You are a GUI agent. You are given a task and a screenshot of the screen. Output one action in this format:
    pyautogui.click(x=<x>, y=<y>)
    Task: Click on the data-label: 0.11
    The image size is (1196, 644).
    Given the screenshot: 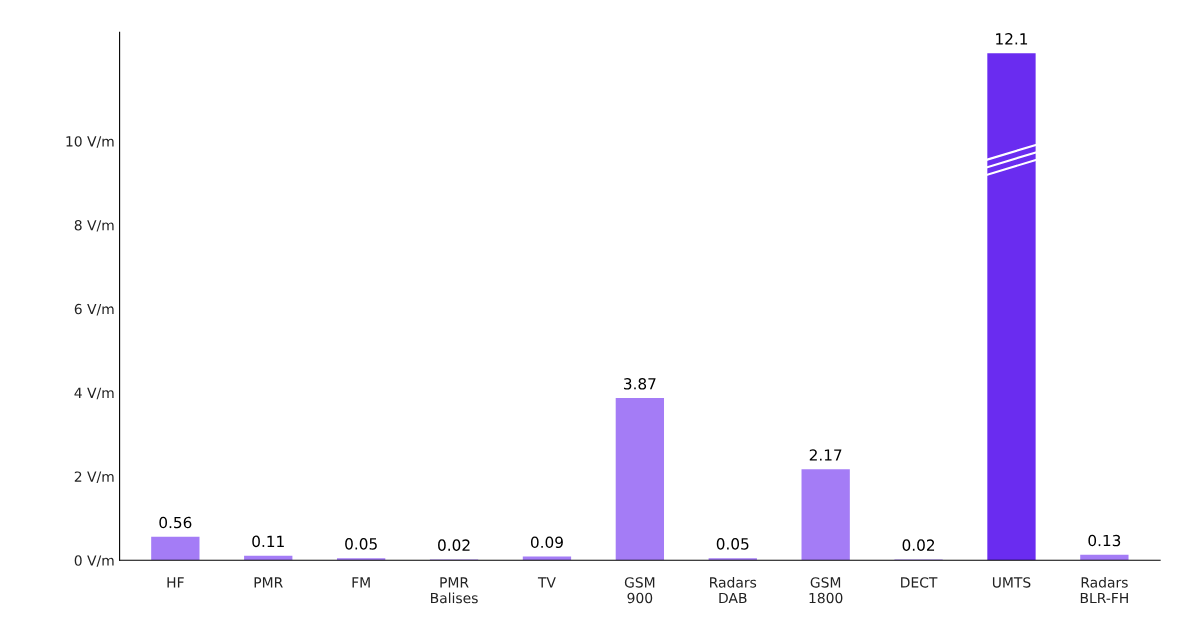 What is the action you would take?
    pyautogui.click(x=268, y=541)
    